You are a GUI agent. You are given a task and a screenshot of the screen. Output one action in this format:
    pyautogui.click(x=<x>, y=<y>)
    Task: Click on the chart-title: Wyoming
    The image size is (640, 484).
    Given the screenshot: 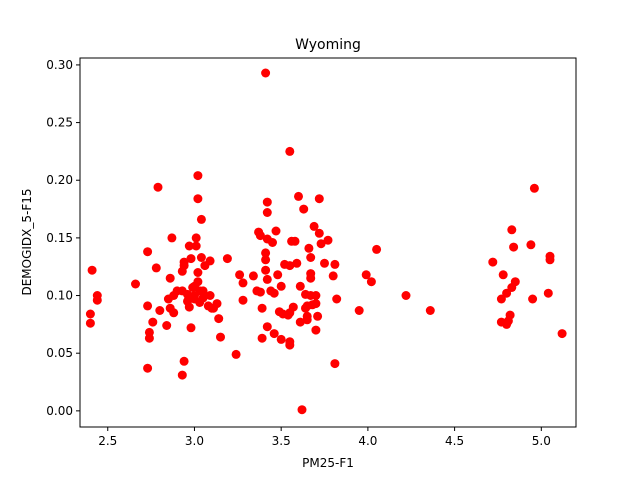 What is the action you would take?
    pyautogui.click(x=328, y=45)
    